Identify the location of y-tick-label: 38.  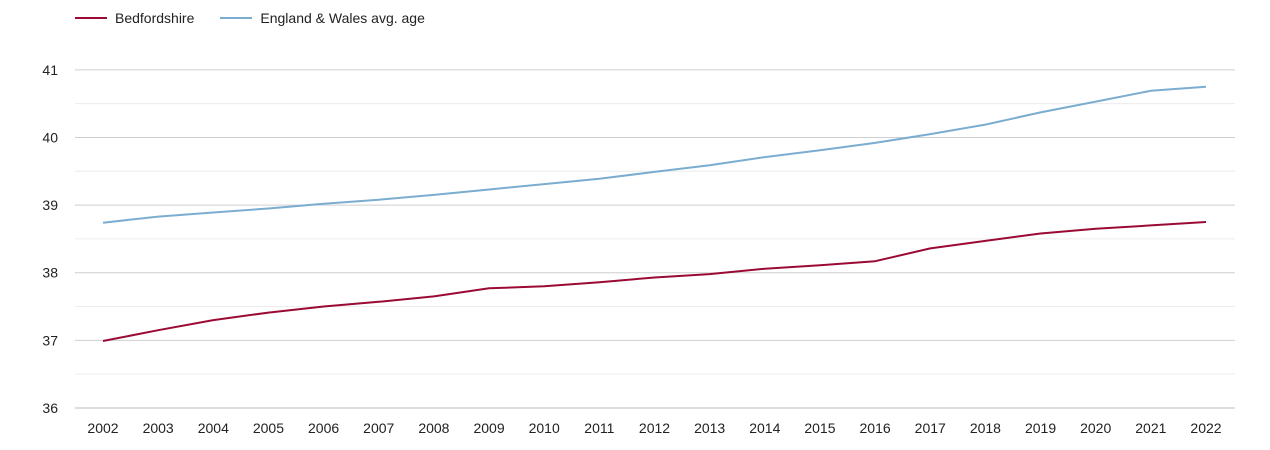
(50, 273).